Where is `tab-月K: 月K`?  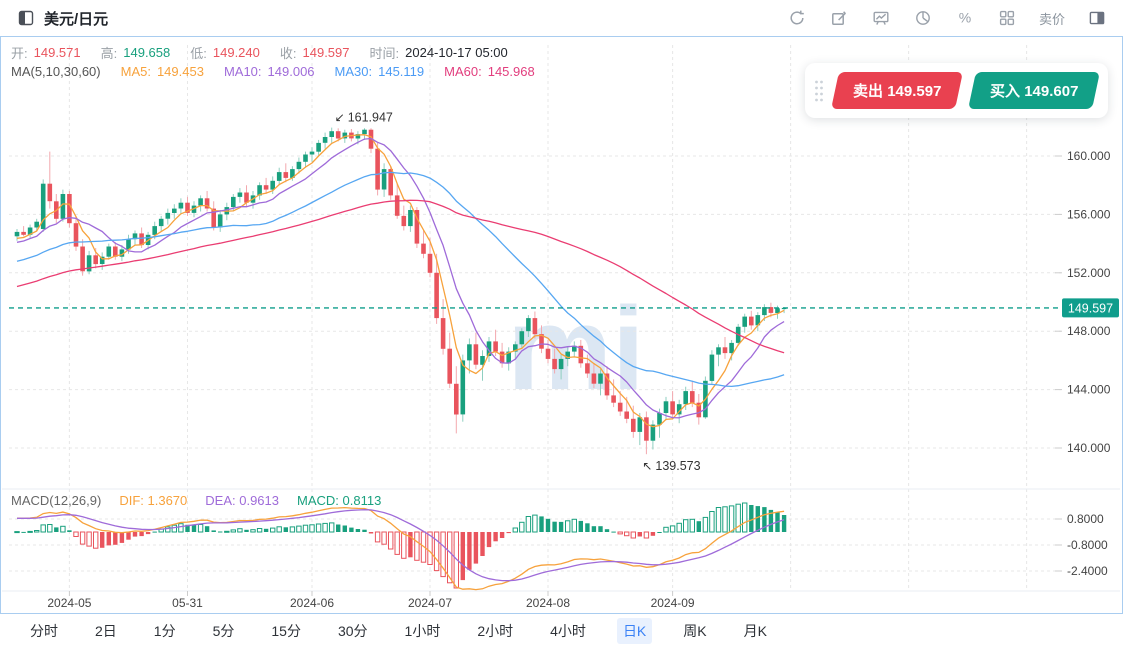
tab-月K: 月K is located at coordinates (755, 631).